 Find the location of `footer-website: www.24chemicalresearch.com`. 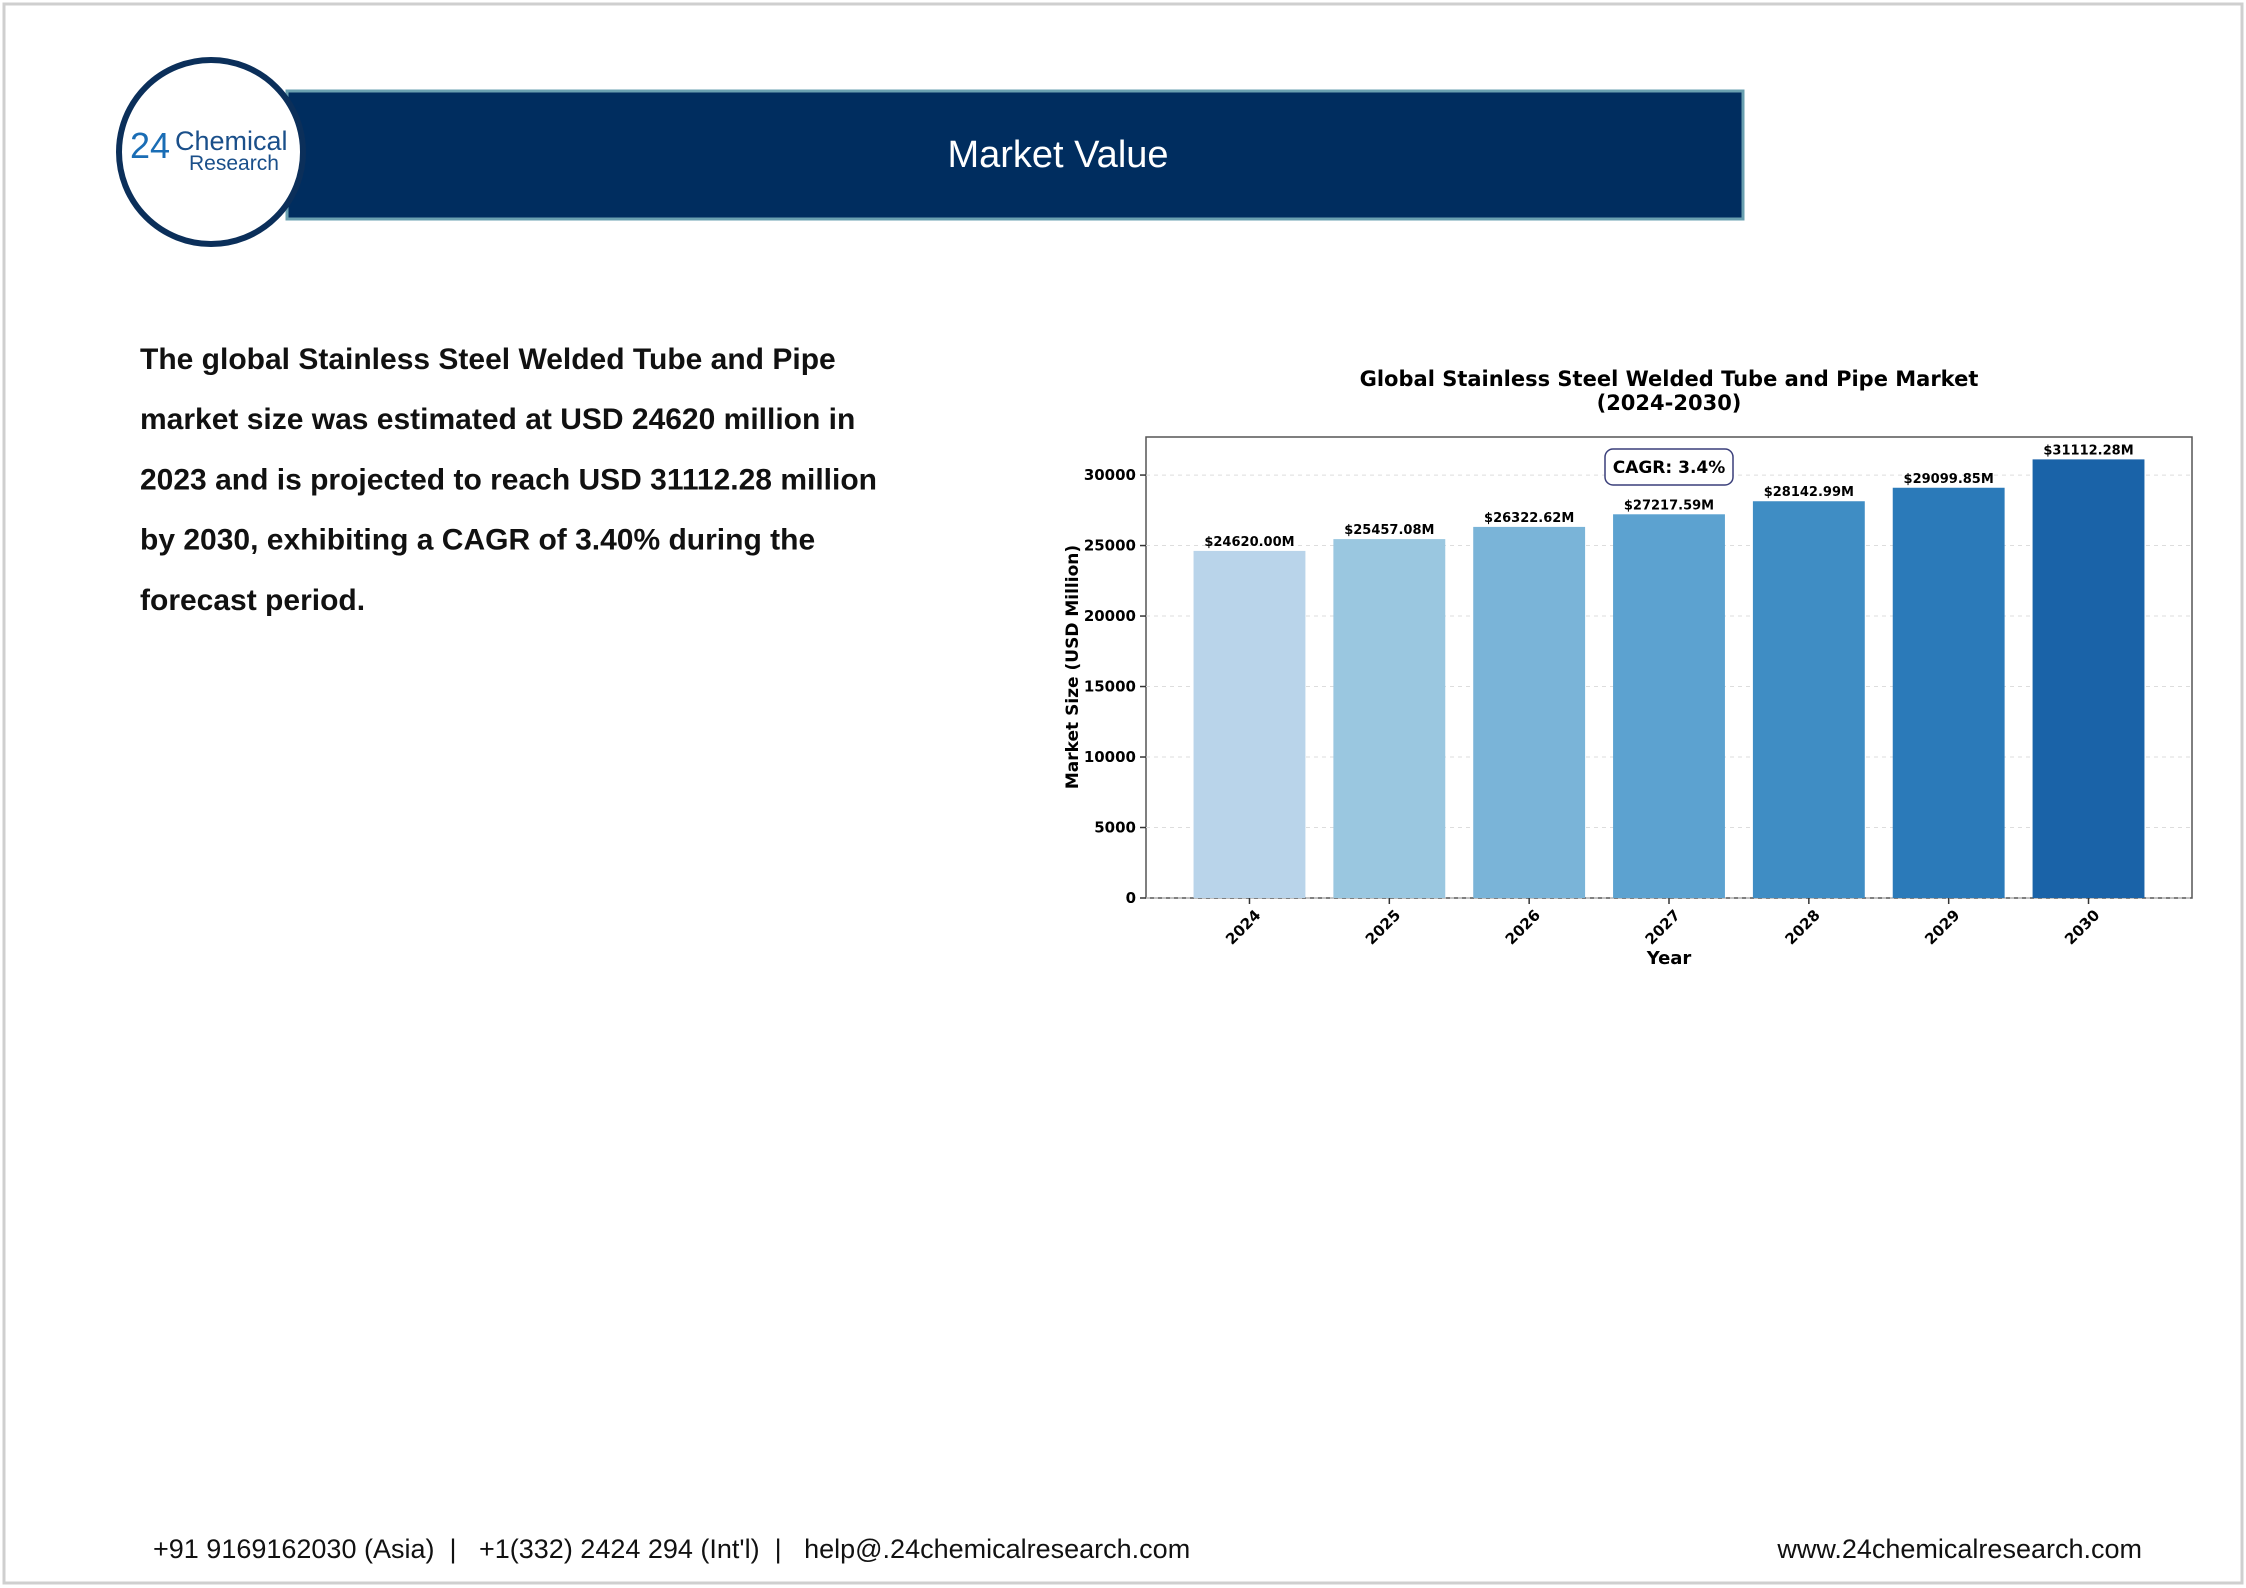

footer-website: www.24chemicalresearch.com is located at coordinates (1959, 1549).